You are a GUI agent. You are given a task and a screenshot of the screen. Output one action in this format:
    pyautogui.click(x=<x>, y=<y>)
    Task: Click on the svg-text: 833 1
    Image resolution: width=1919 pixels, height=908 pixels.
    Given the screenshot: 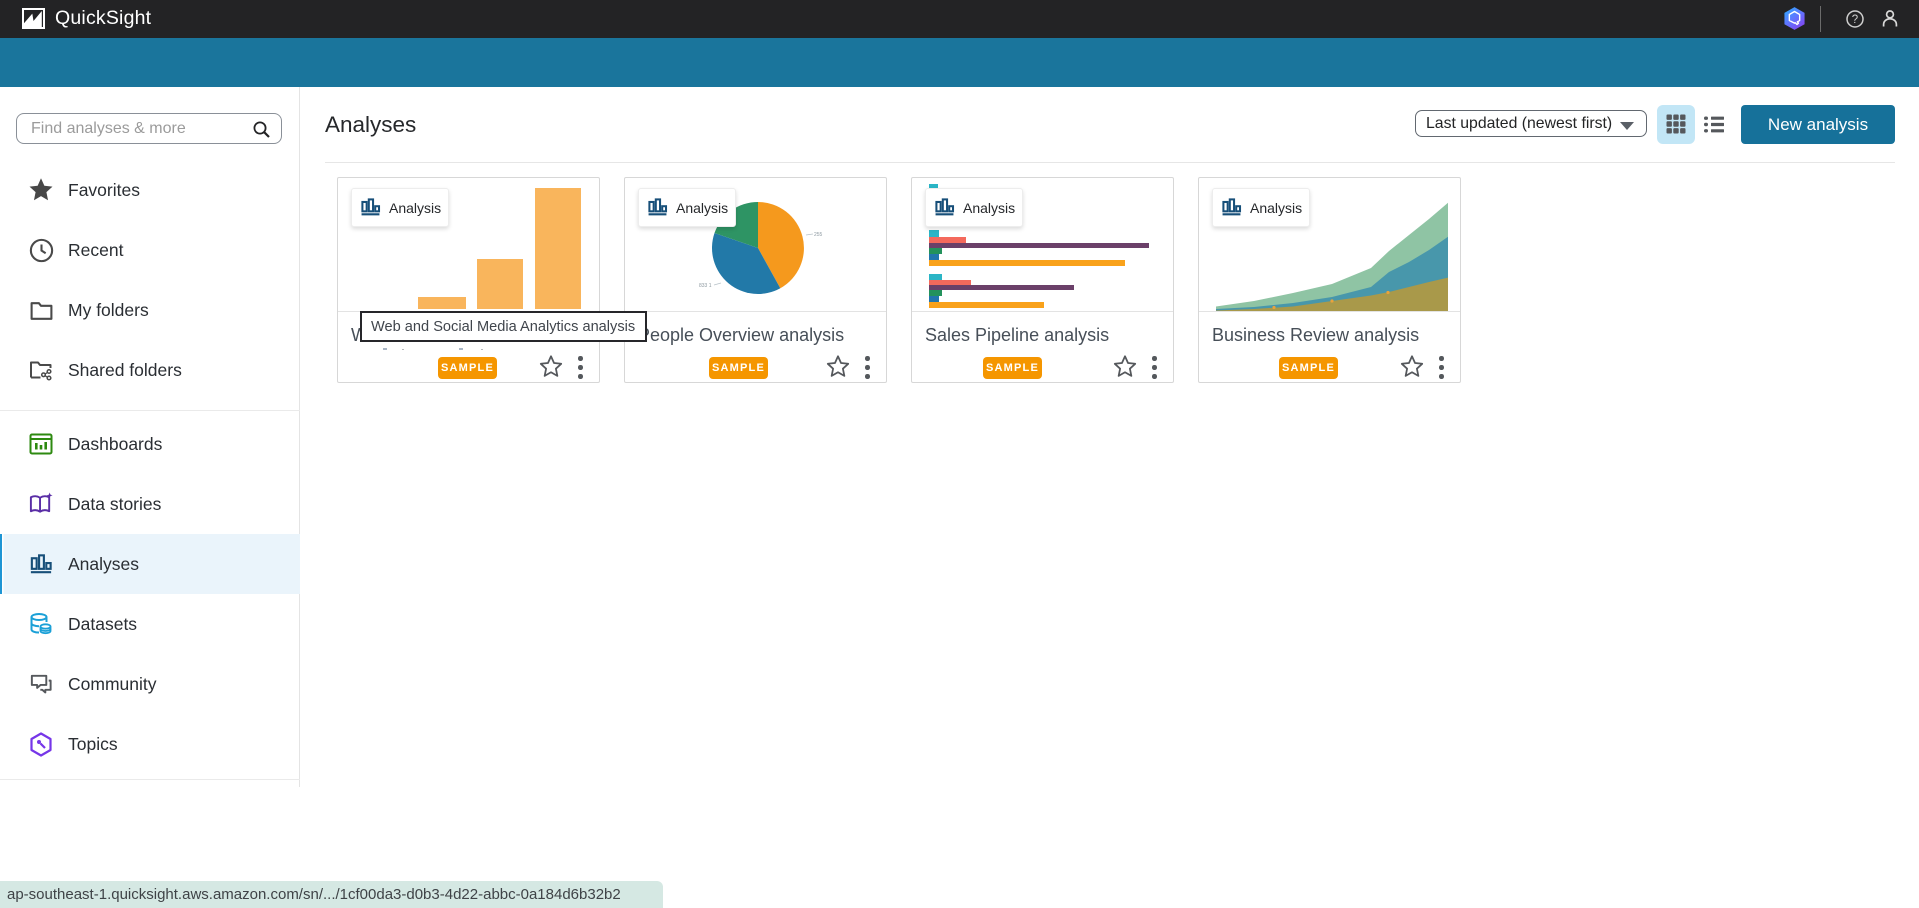 What is the action you would take?
    pyautogui.click(x=705, y=286)
    